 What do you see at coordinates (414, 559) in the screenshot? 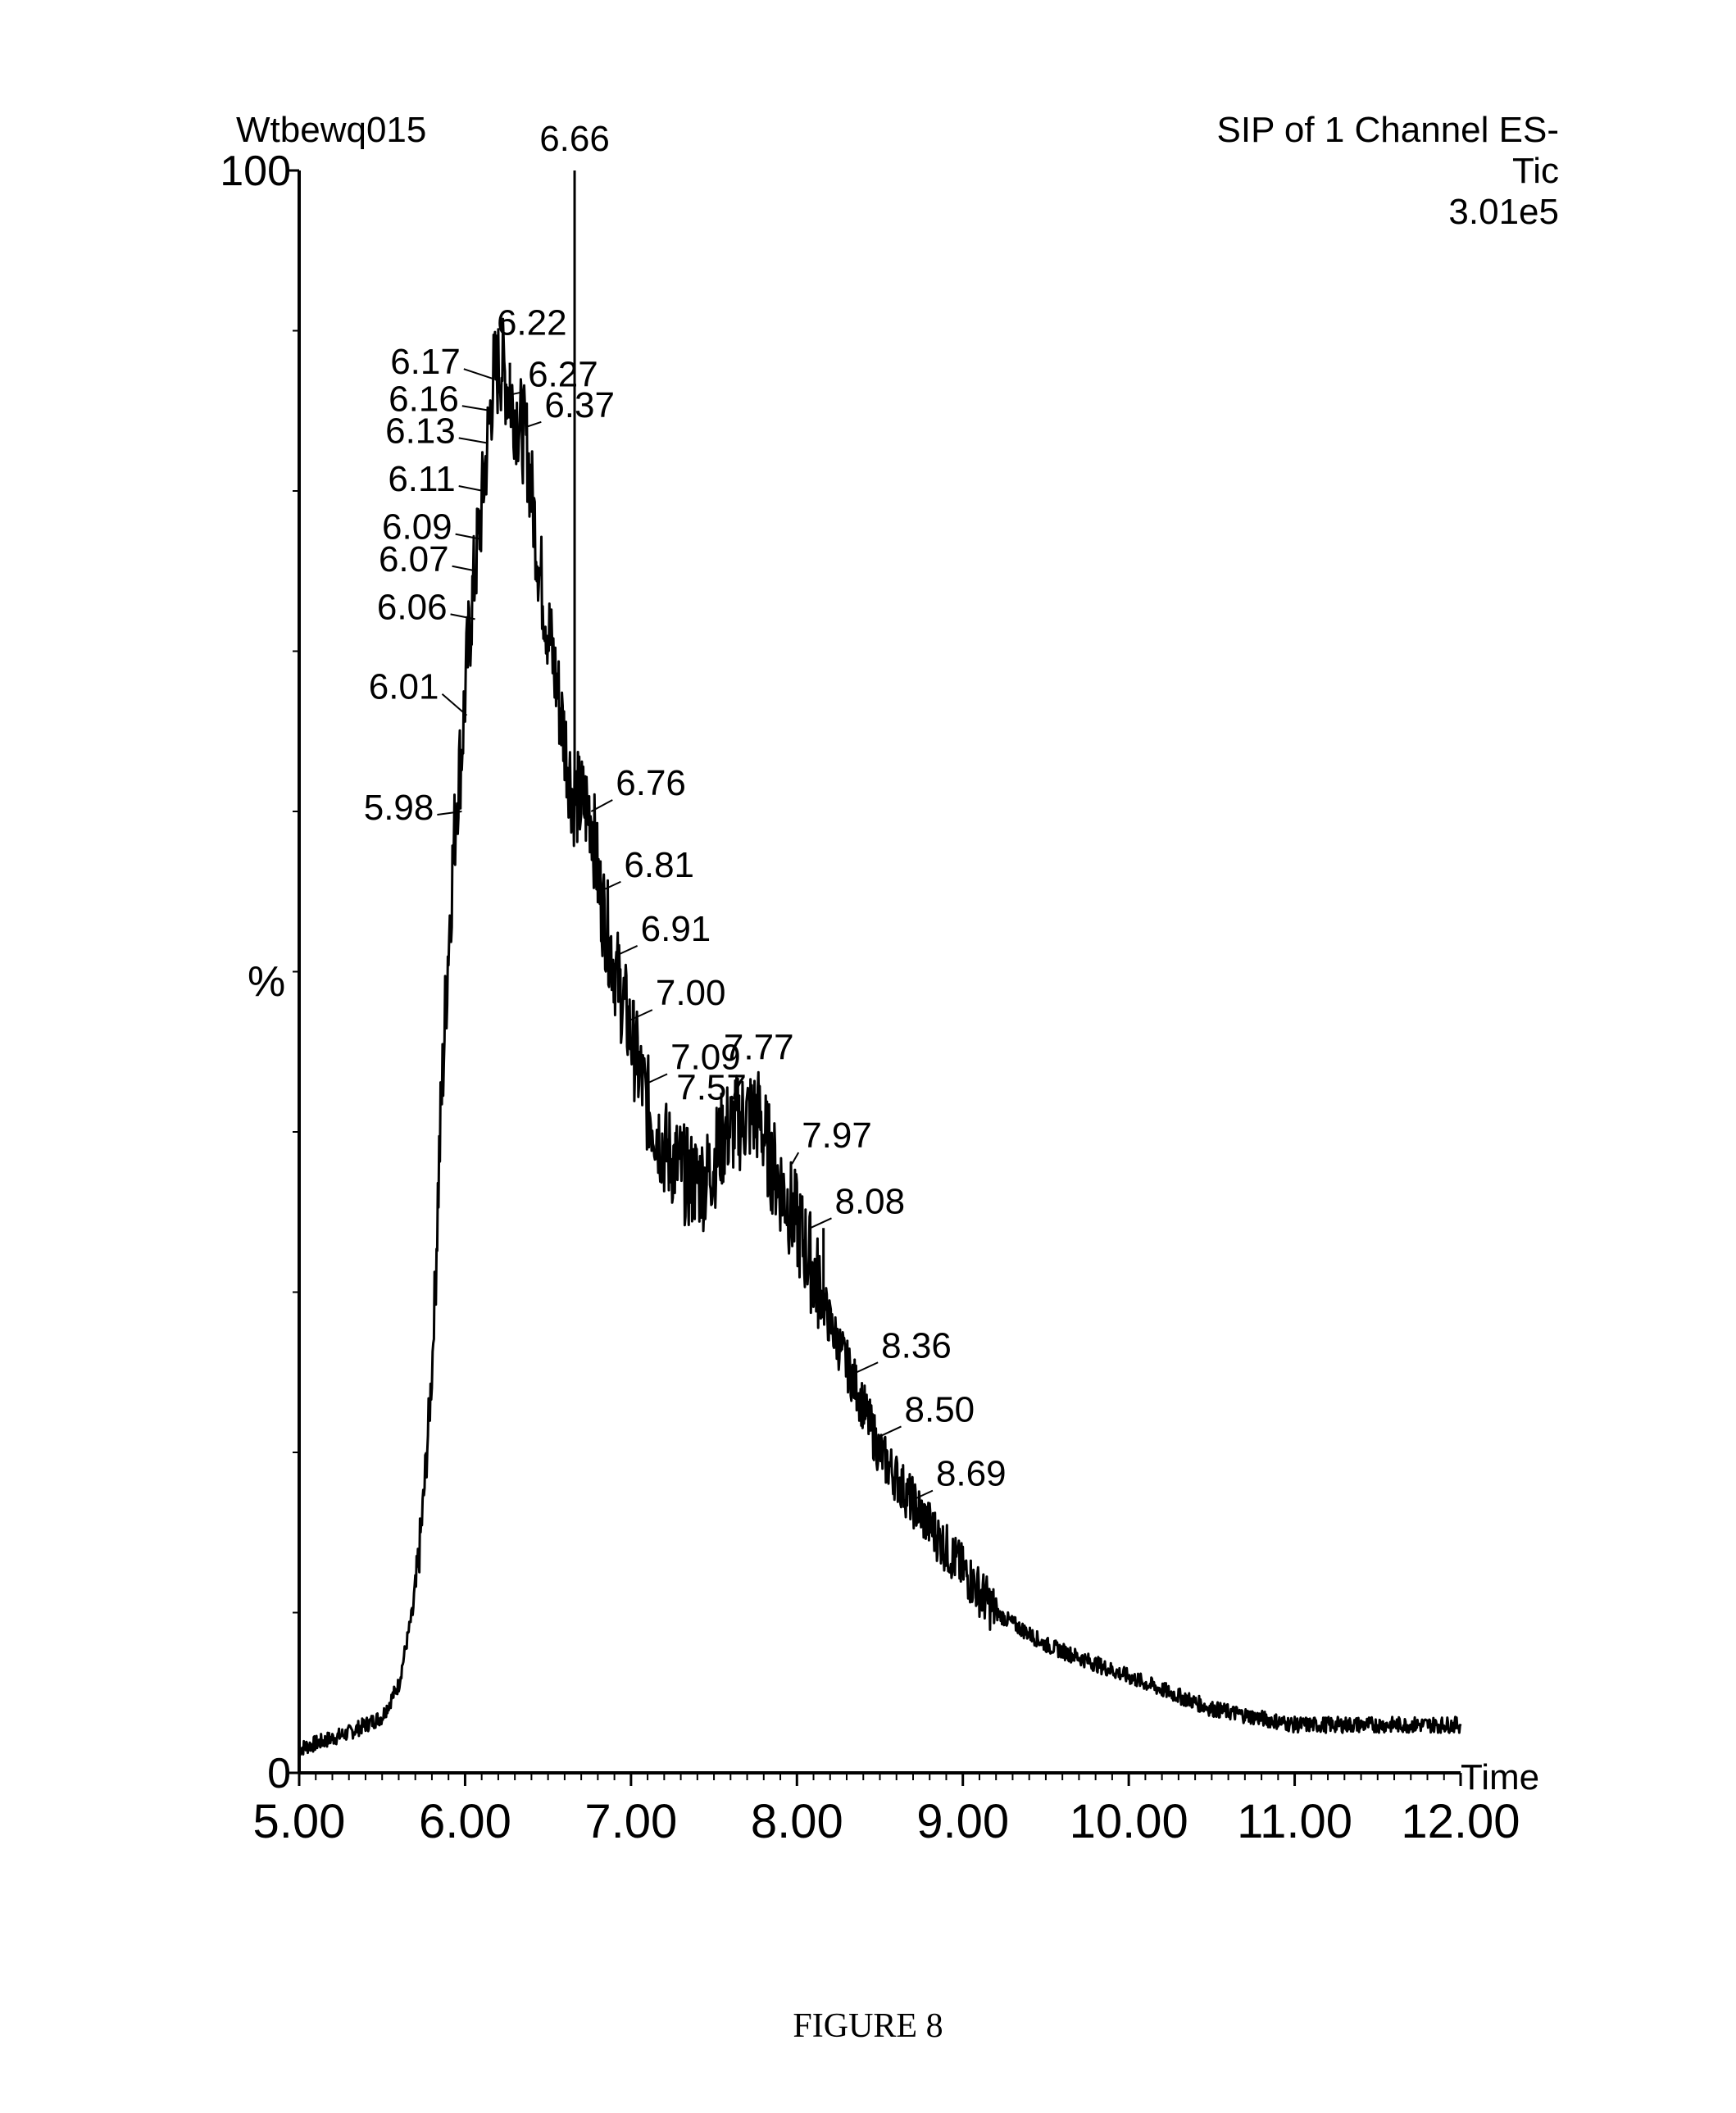
I see `peak-label: 6.07` at bounding box center [414, 559].